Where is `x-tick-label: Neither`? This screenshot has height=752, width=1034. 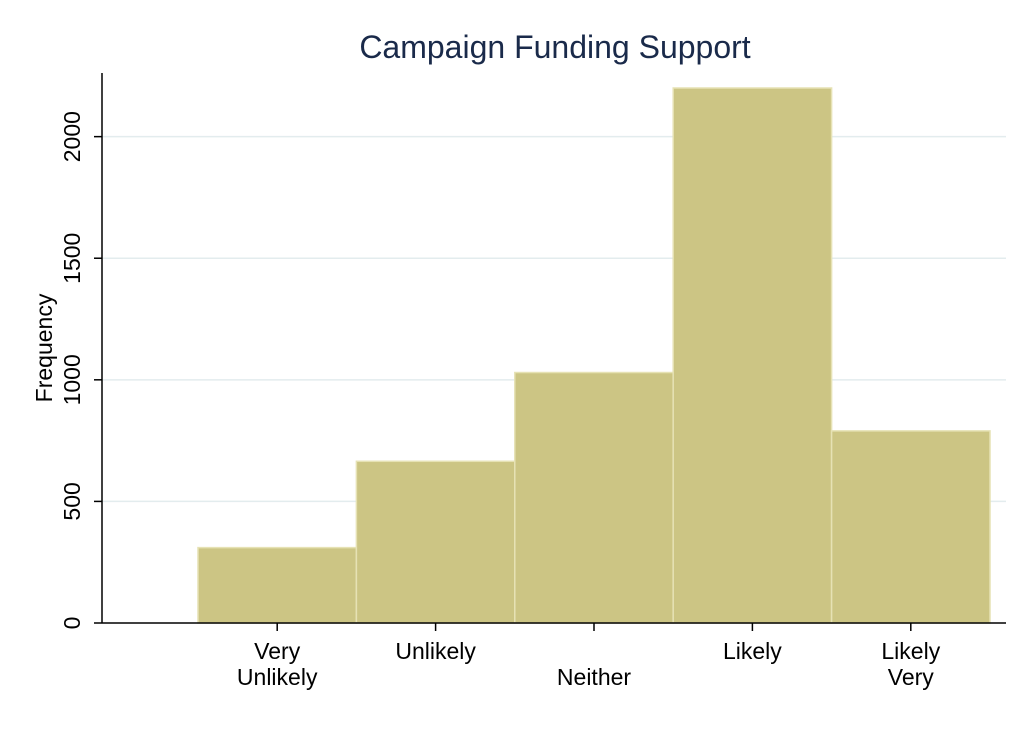 x-tick-label: Neither is located at coordinates (594, 677).